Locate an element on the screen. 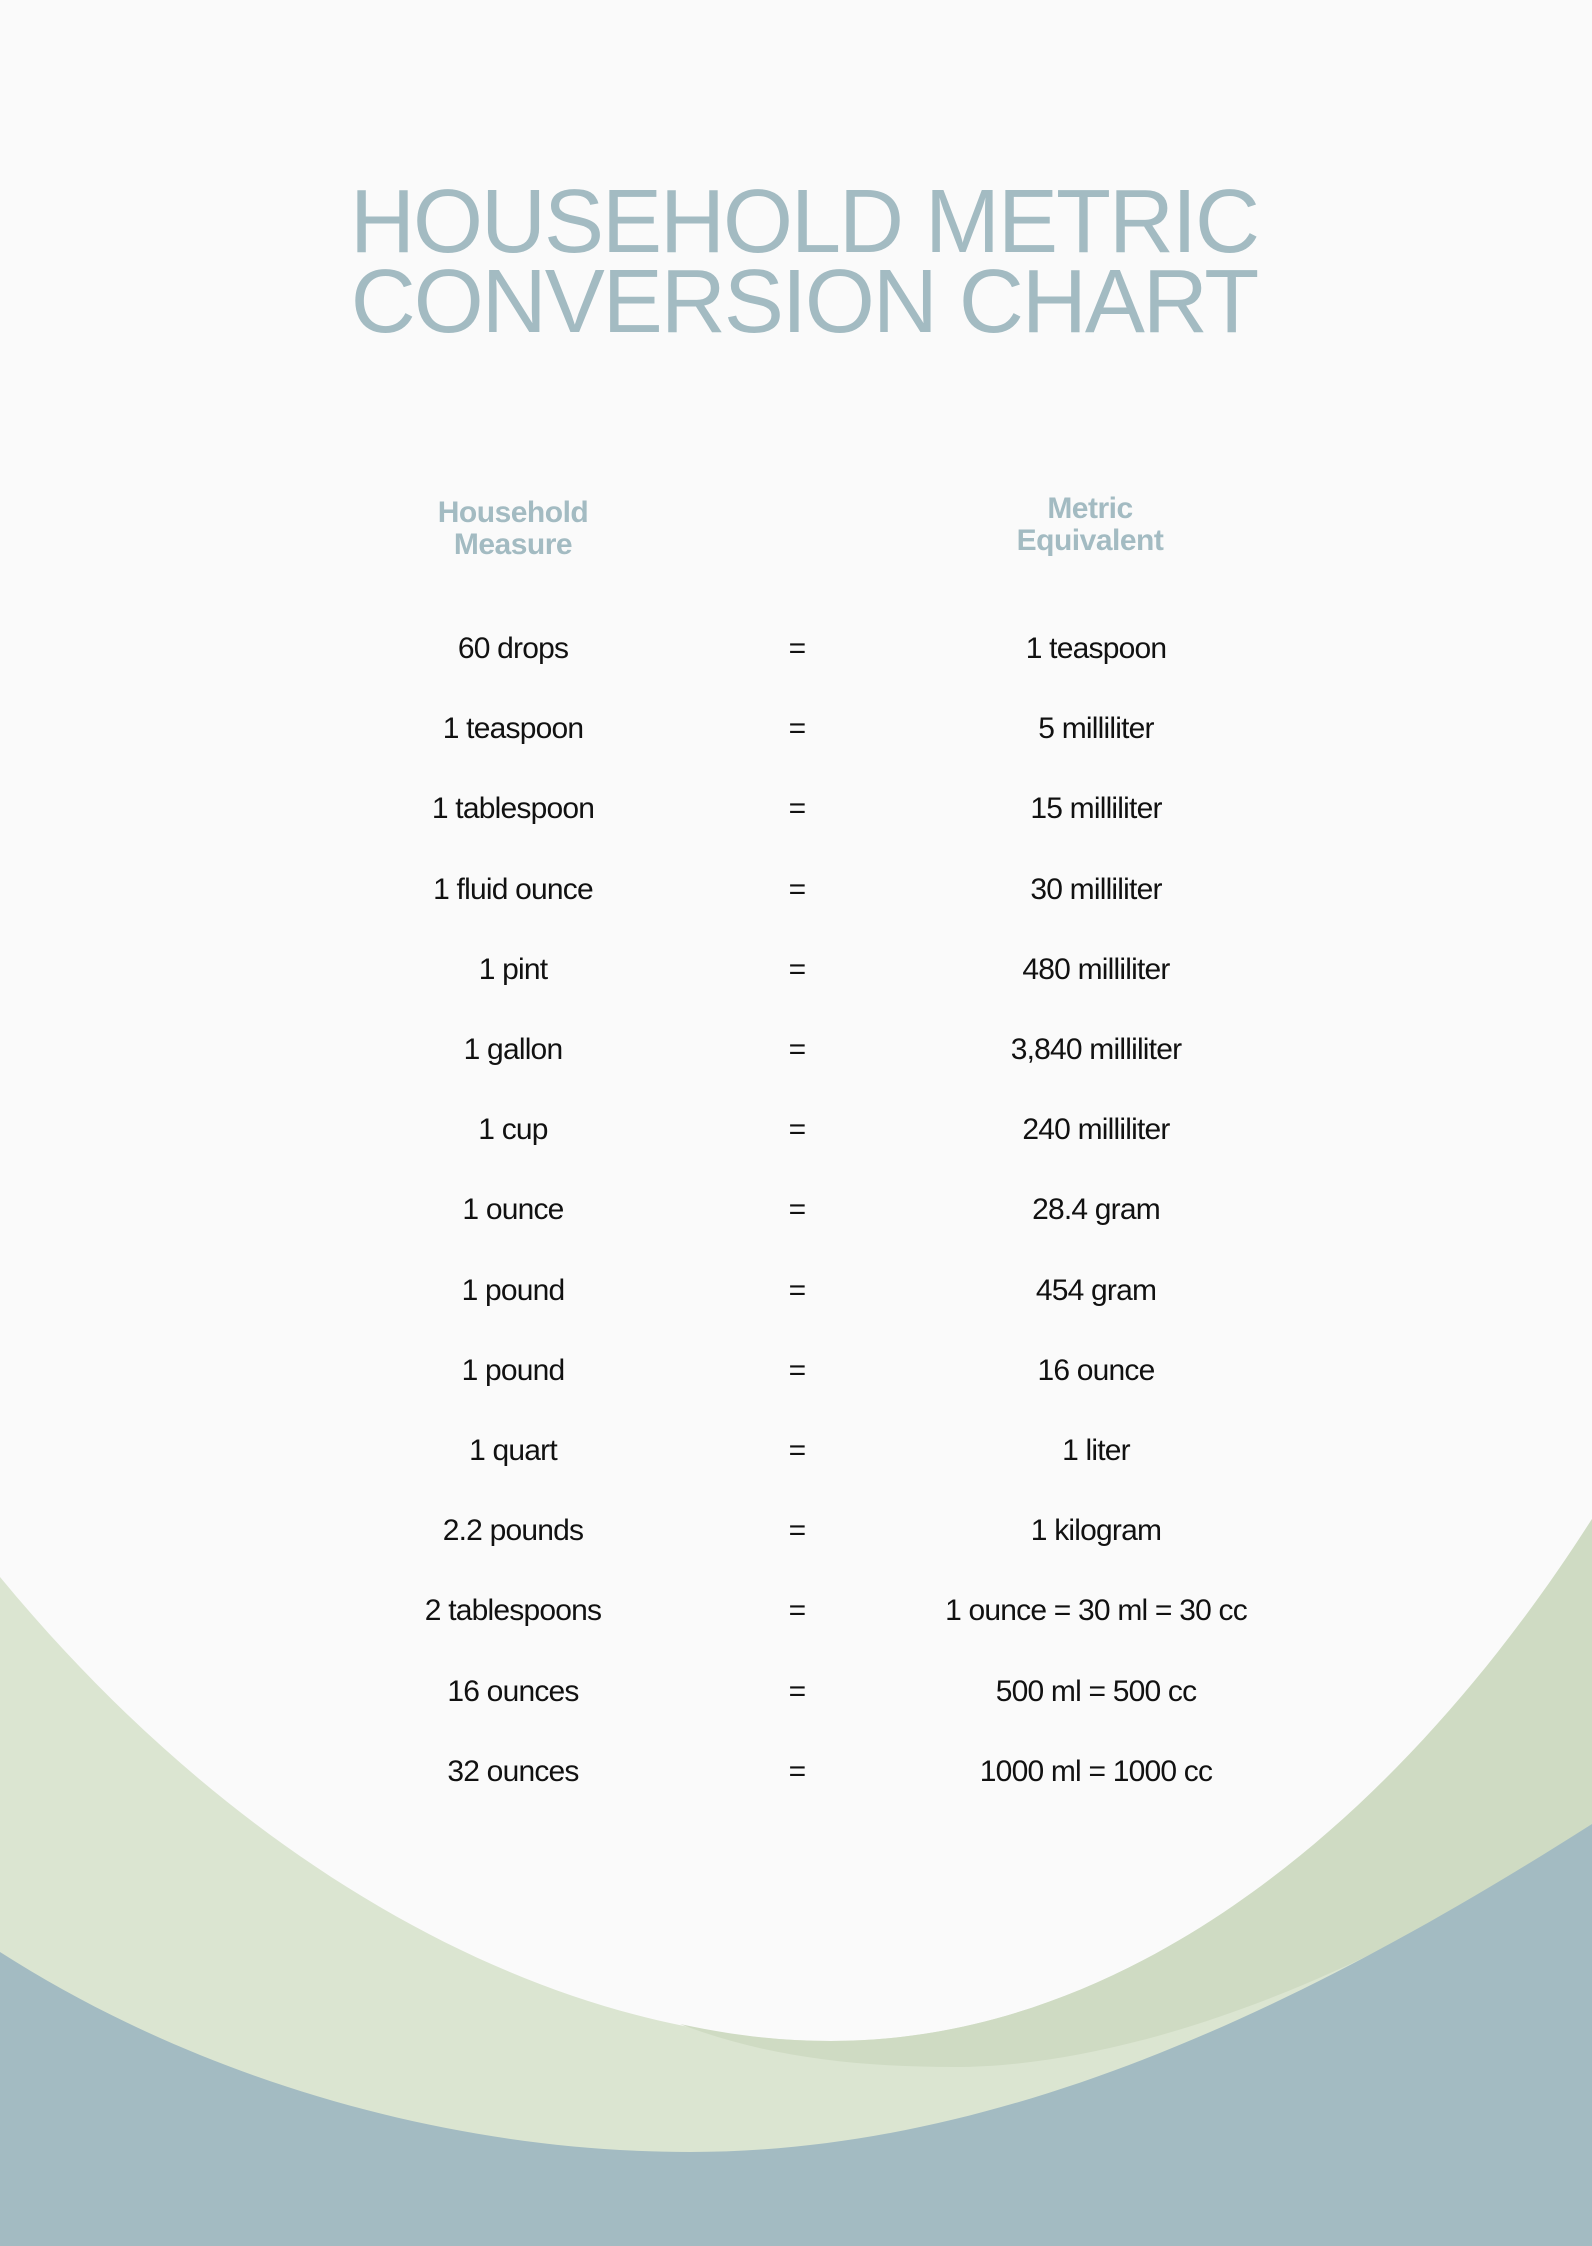  metric-equivalent-cell: 1 liter is located at coordinates (1096, 1450).